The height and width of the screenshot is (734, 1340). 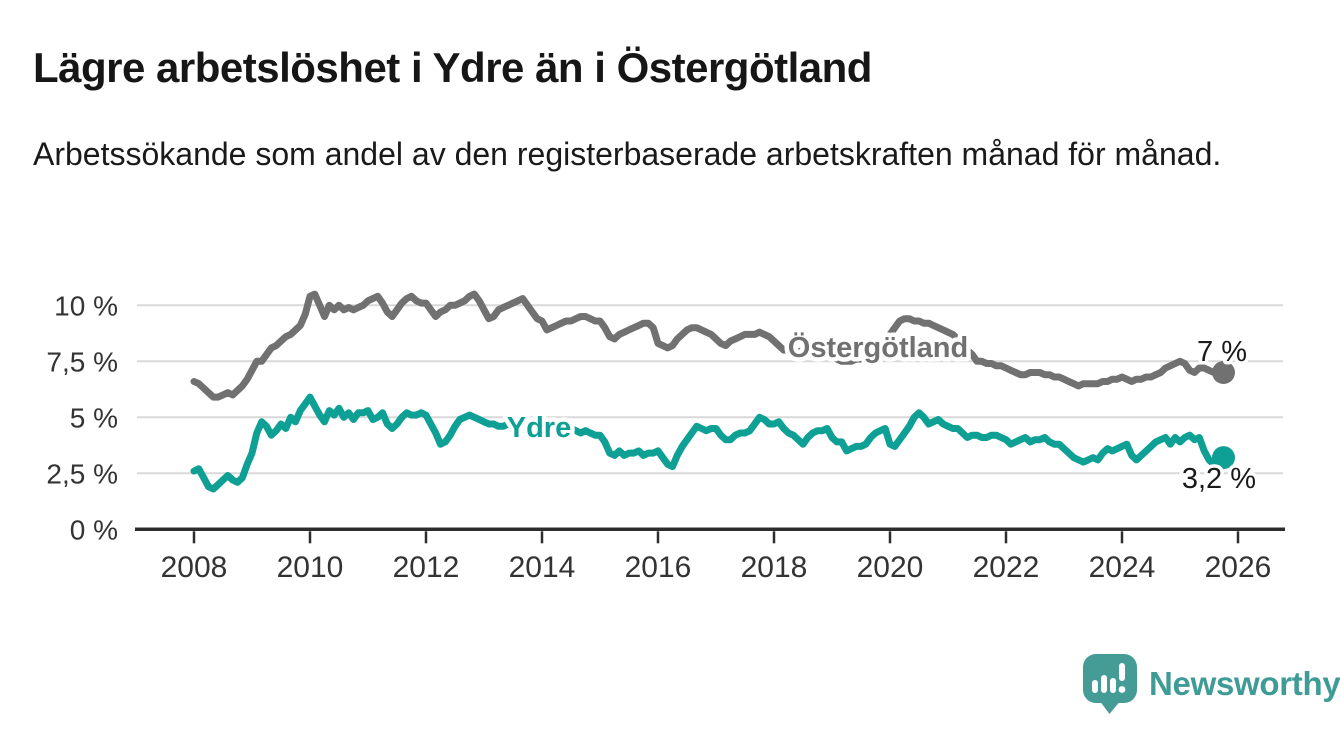 What do you see at coordinates (542, 567) in the screenshot?
I see `x-axis-label: 2014` at bounding box center [542, 567].